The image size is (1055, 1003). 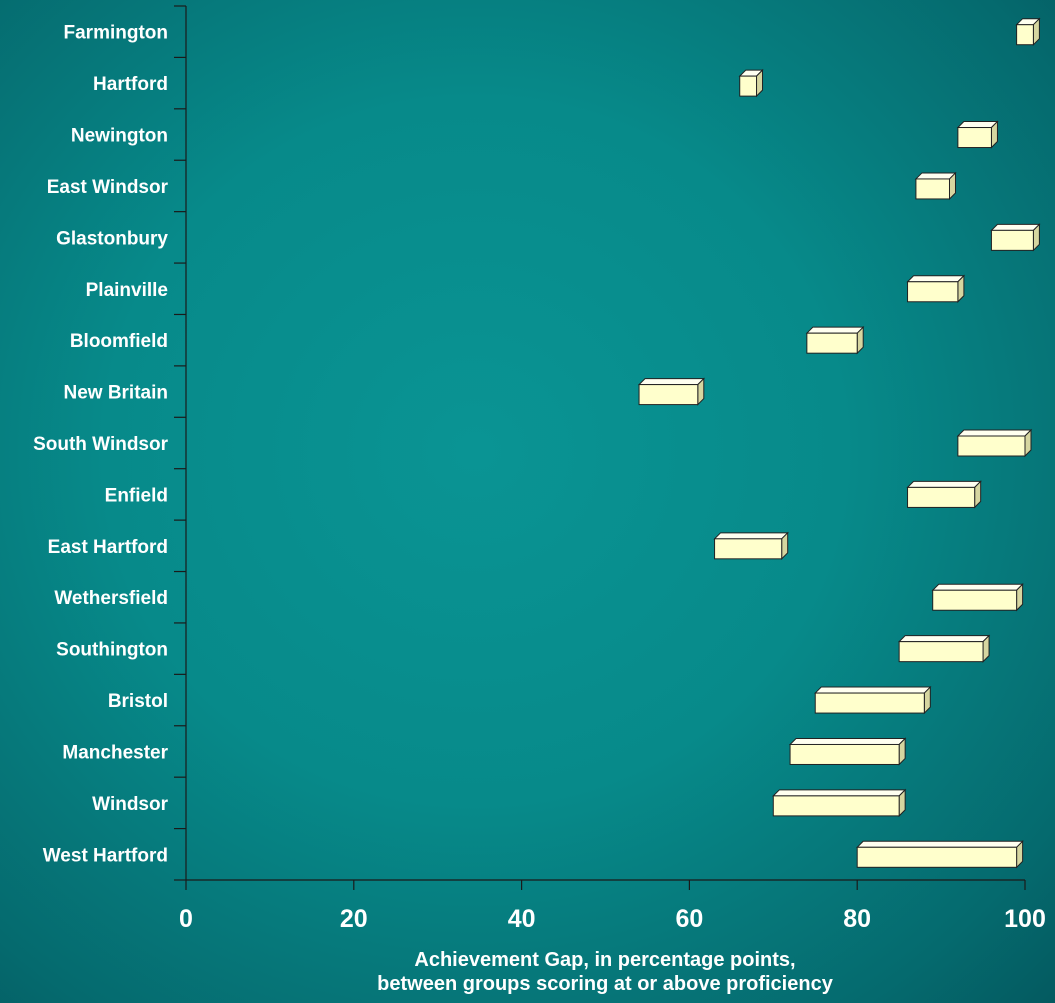 I want to click on x-tick-label: 100, so click(x=1025, y=919).